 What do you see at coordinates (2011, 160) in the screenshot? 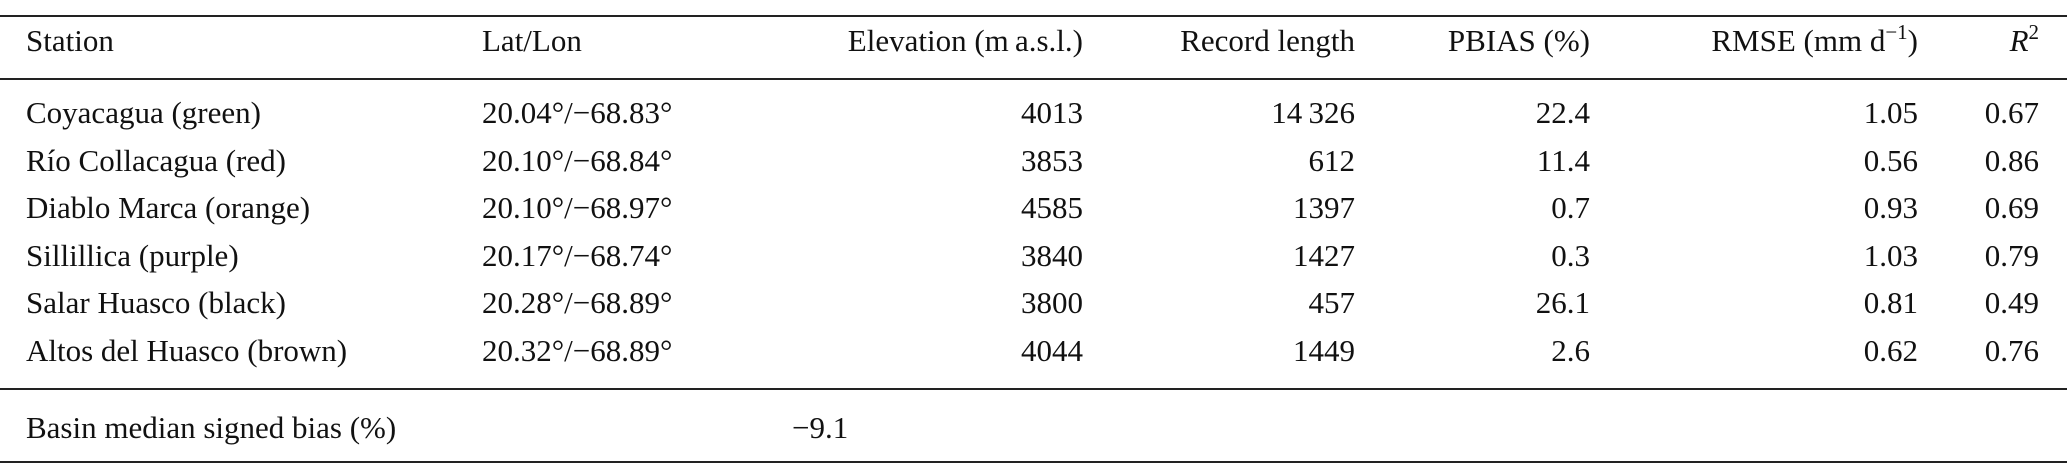
I see `table-cell: 0.86` at bounding box center [2011, 160].